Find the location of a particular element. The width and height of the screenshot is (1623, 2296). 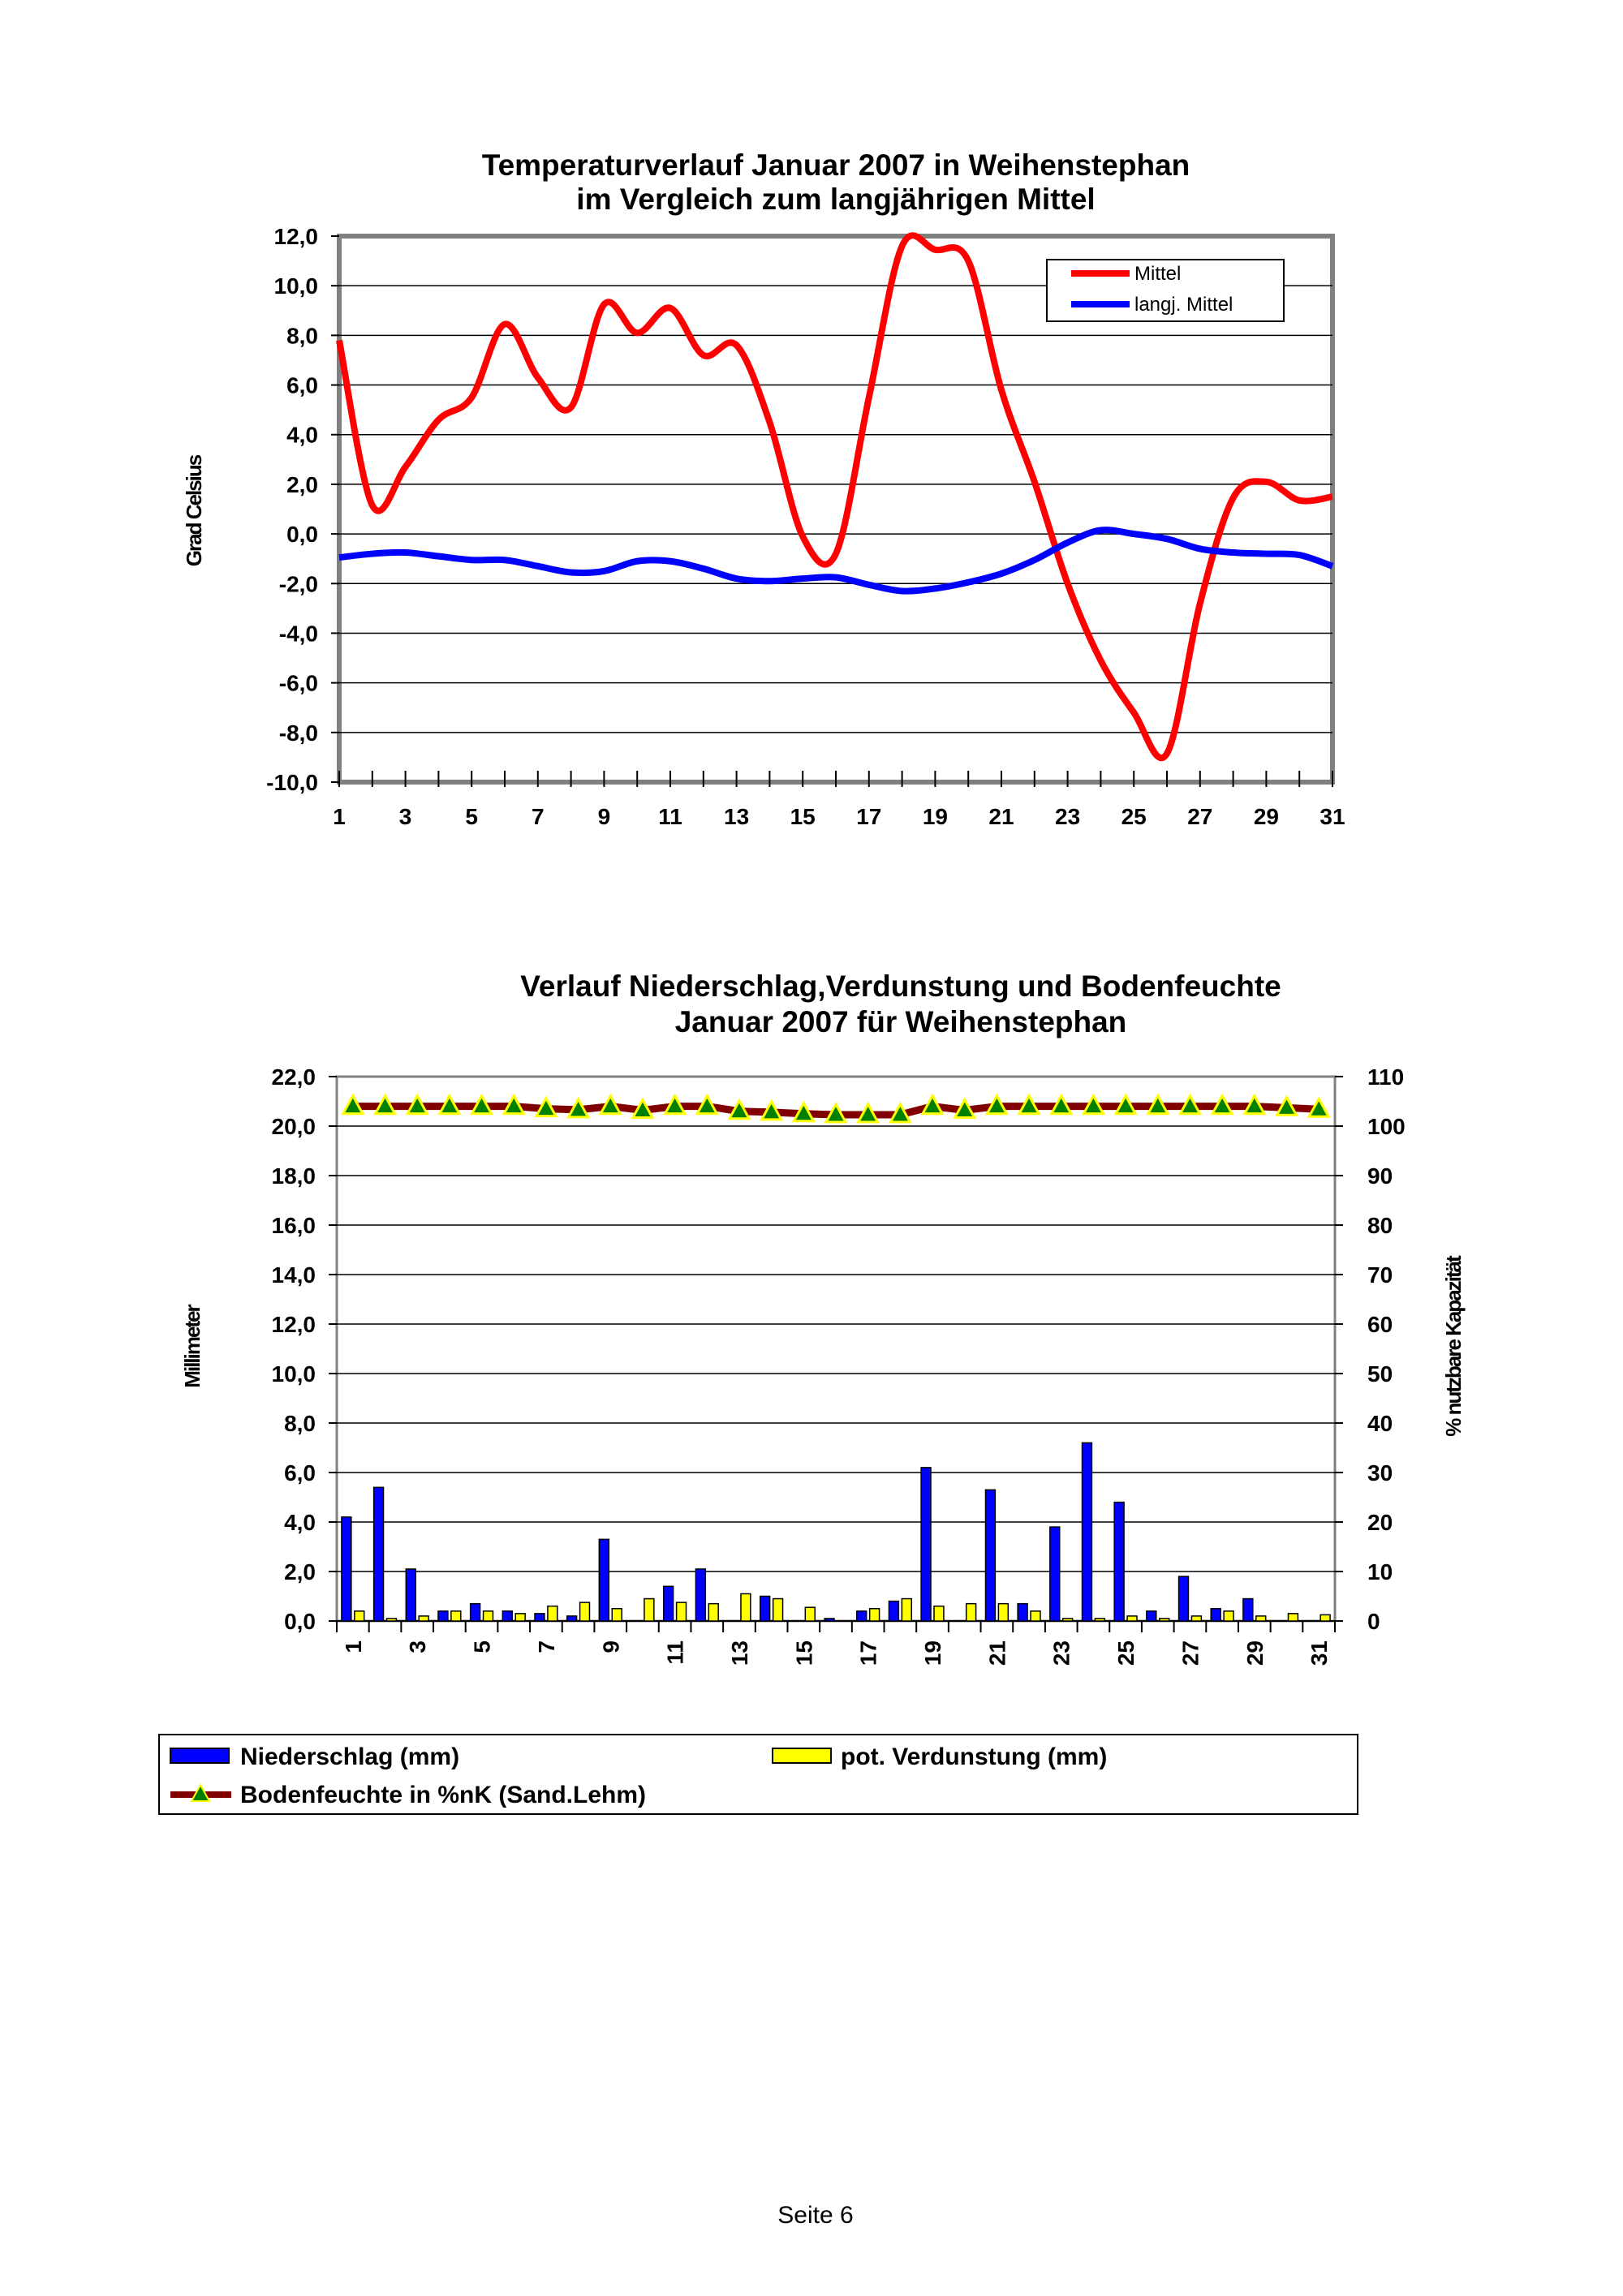

precip-y2-tick-label: 70 is located at coordinates (1380, 1275).